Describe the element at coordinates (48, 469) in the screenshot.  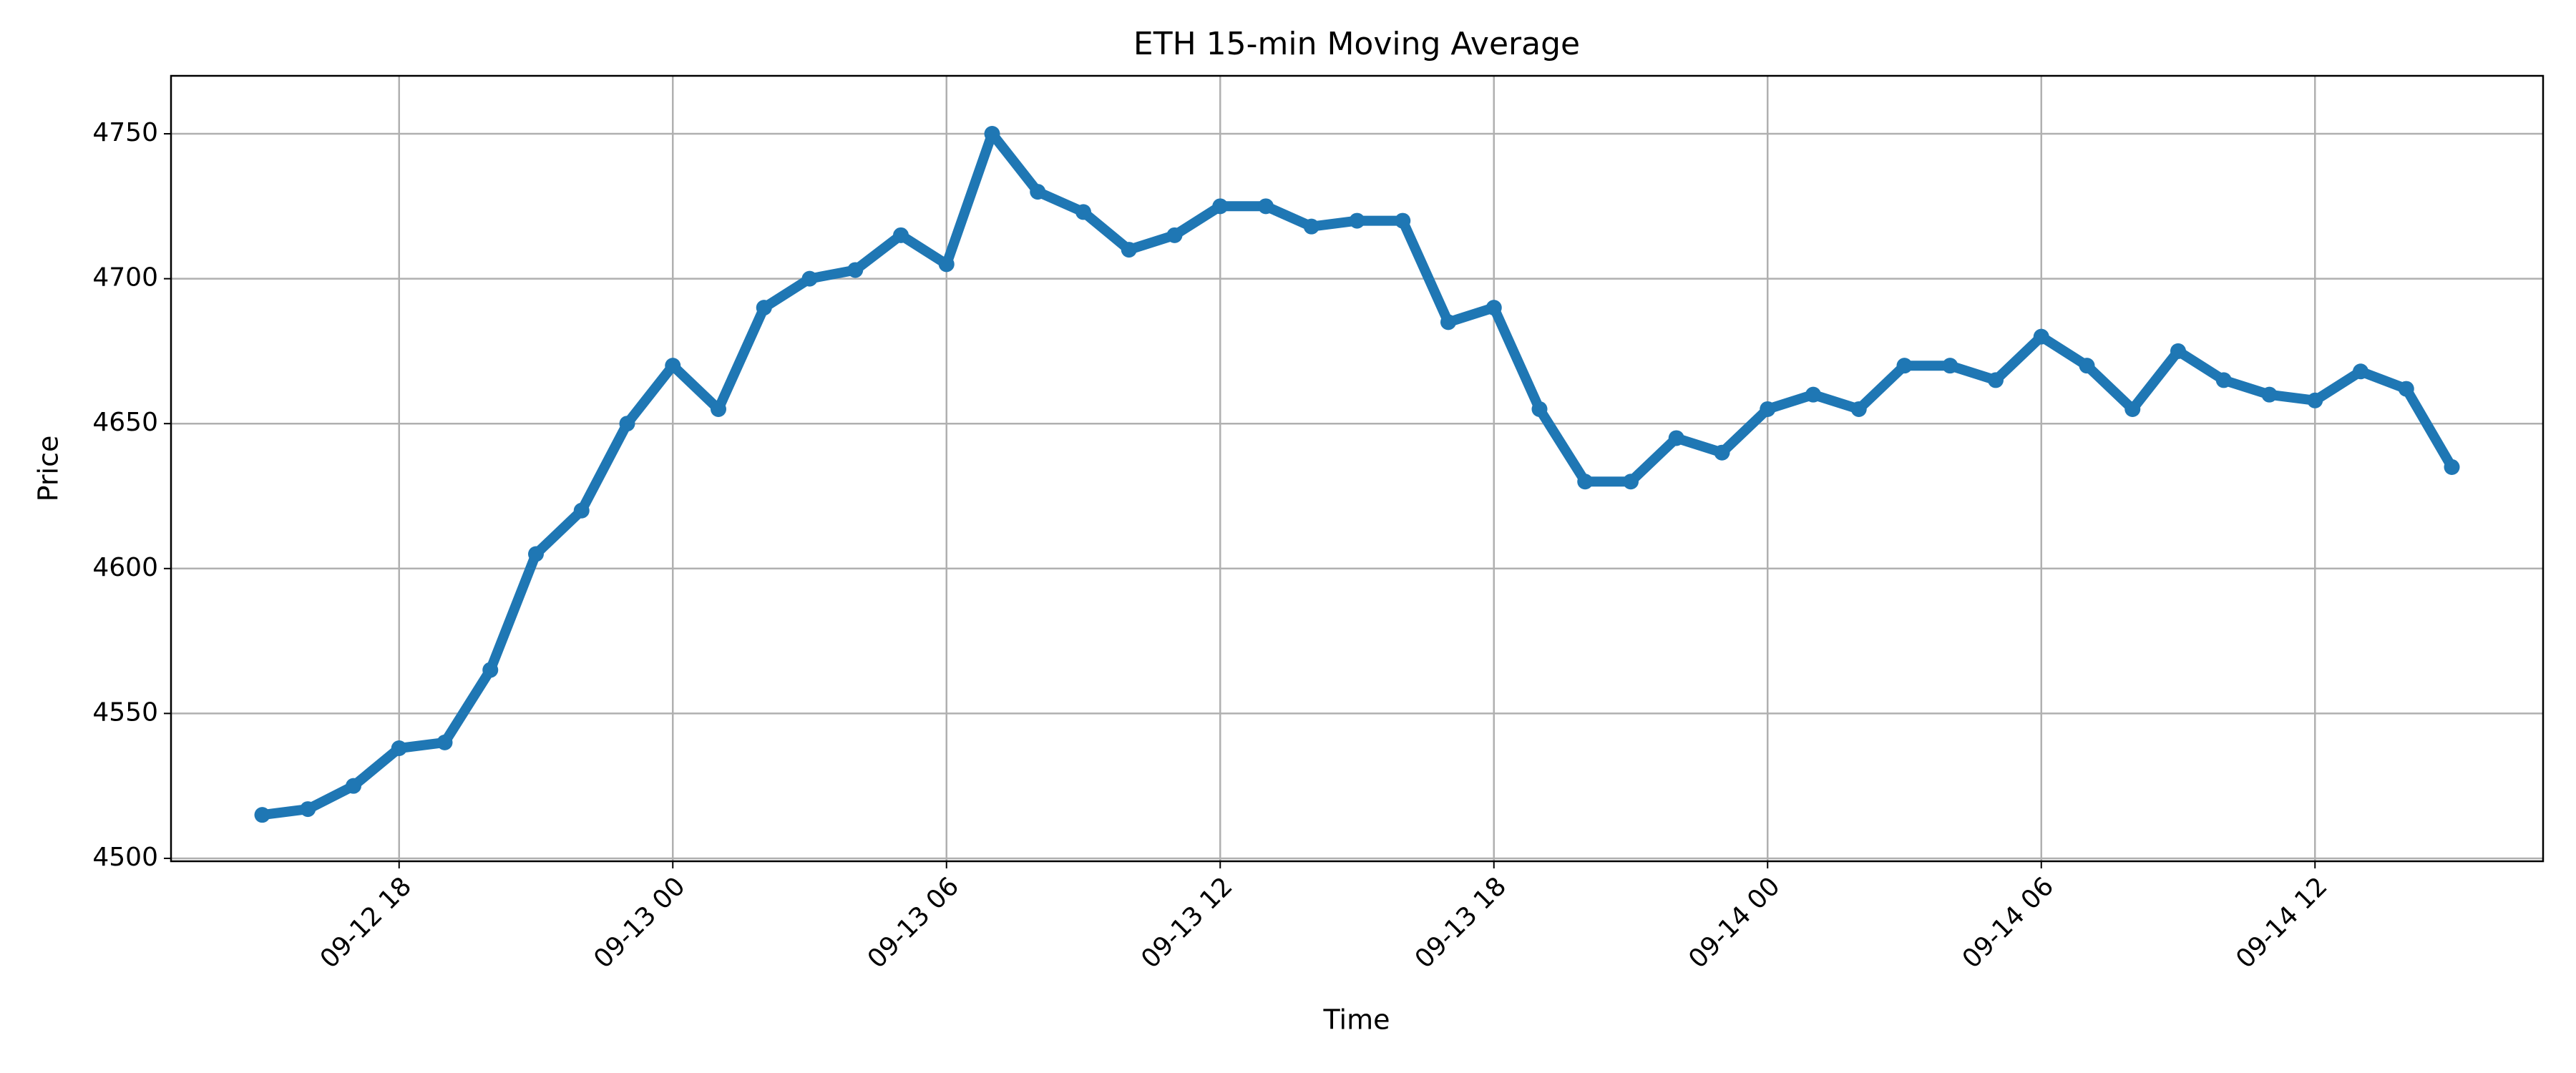
I see `y-axis-label: Price` at that location.